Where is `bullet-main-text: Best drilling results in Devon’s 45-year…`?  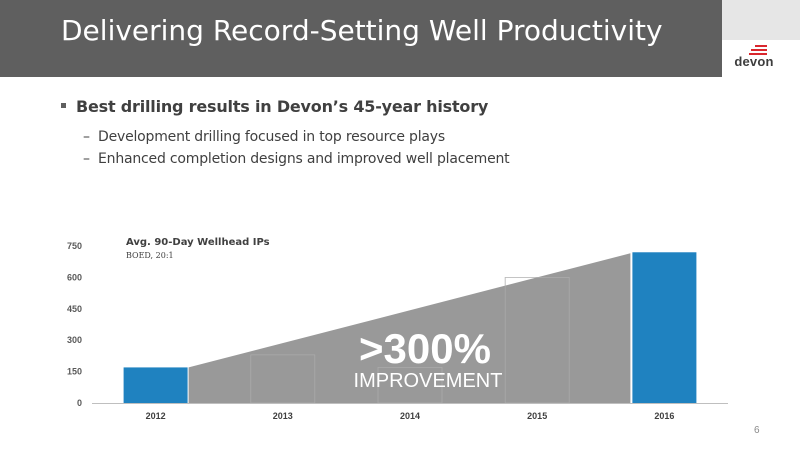 bullet-main-text: Best drilling results in Devon’s 45-year… is located at coordinates (282, 106).